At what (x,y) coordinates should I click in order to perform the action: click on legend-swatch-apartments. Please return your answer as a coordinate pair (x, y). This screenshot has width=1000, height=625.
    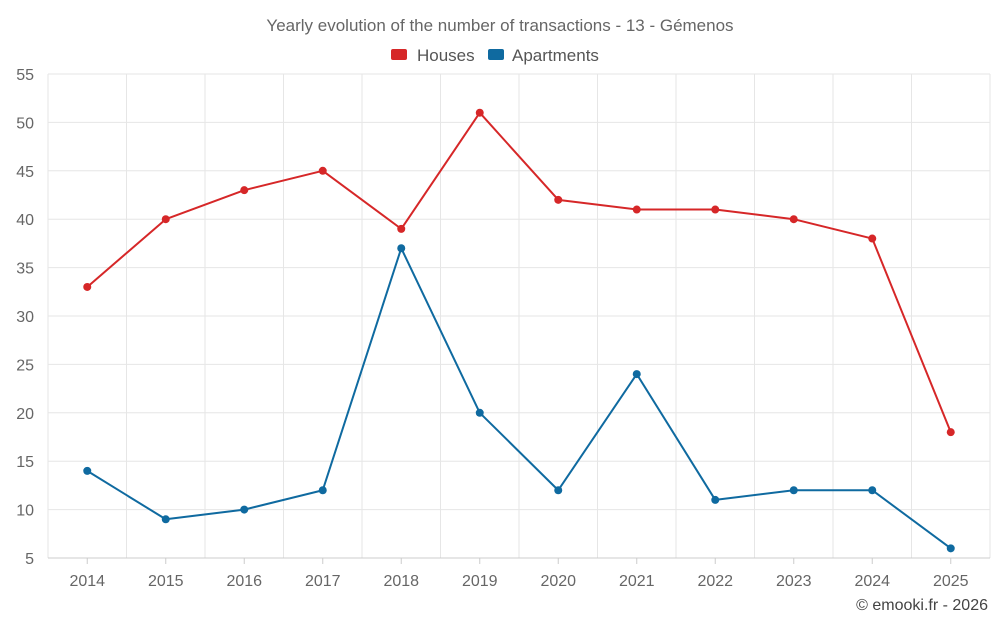
    Looking at the image, I should click on (496, 54).